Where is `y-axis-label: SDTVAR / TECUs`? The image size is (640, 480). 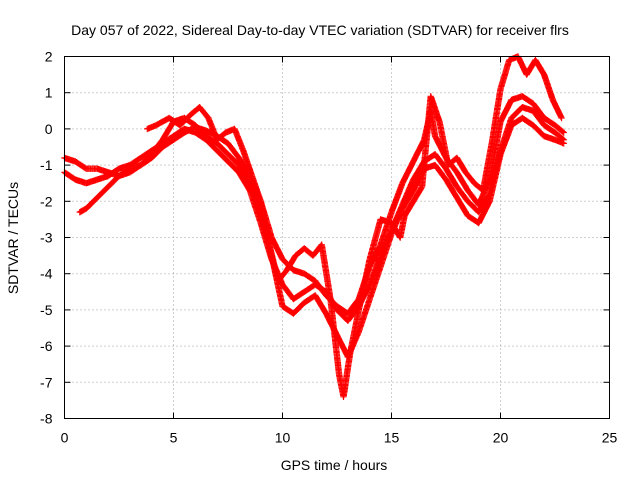 y-axis-label: SDTVAR / TECUs is located at coordinates (13, 238).